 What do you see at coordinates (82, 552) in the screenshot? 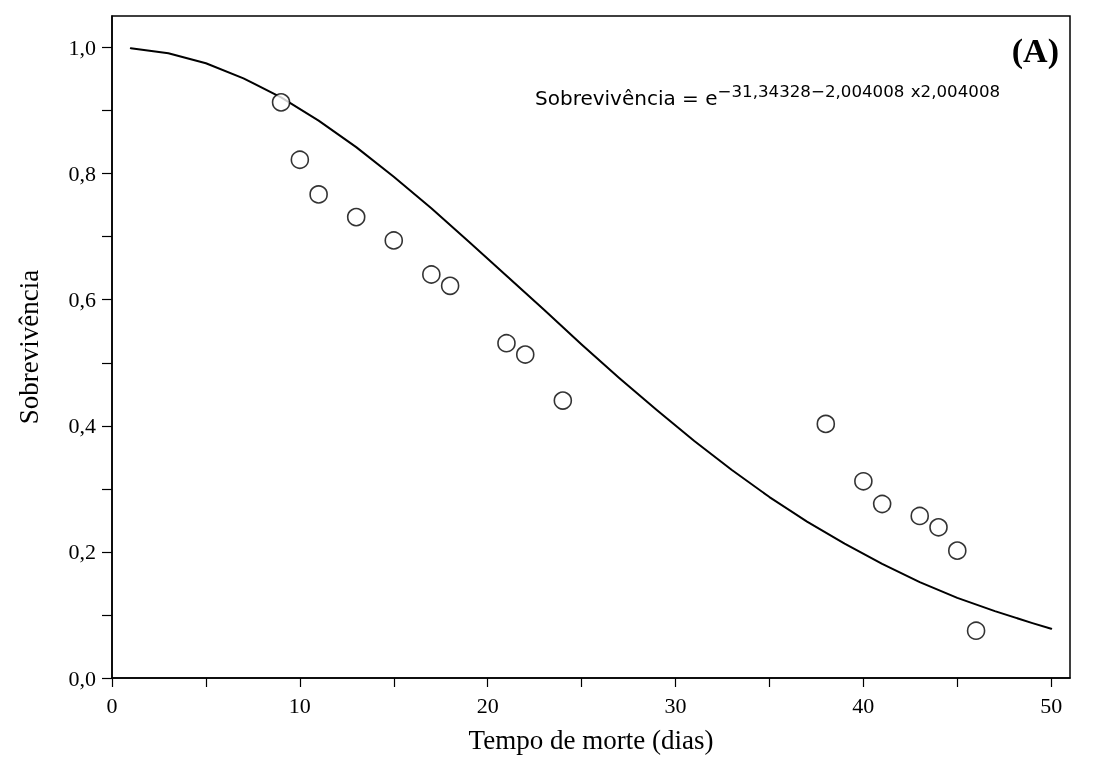
I see `y-tick-label: 0,2` at bounding box center [82, 552].